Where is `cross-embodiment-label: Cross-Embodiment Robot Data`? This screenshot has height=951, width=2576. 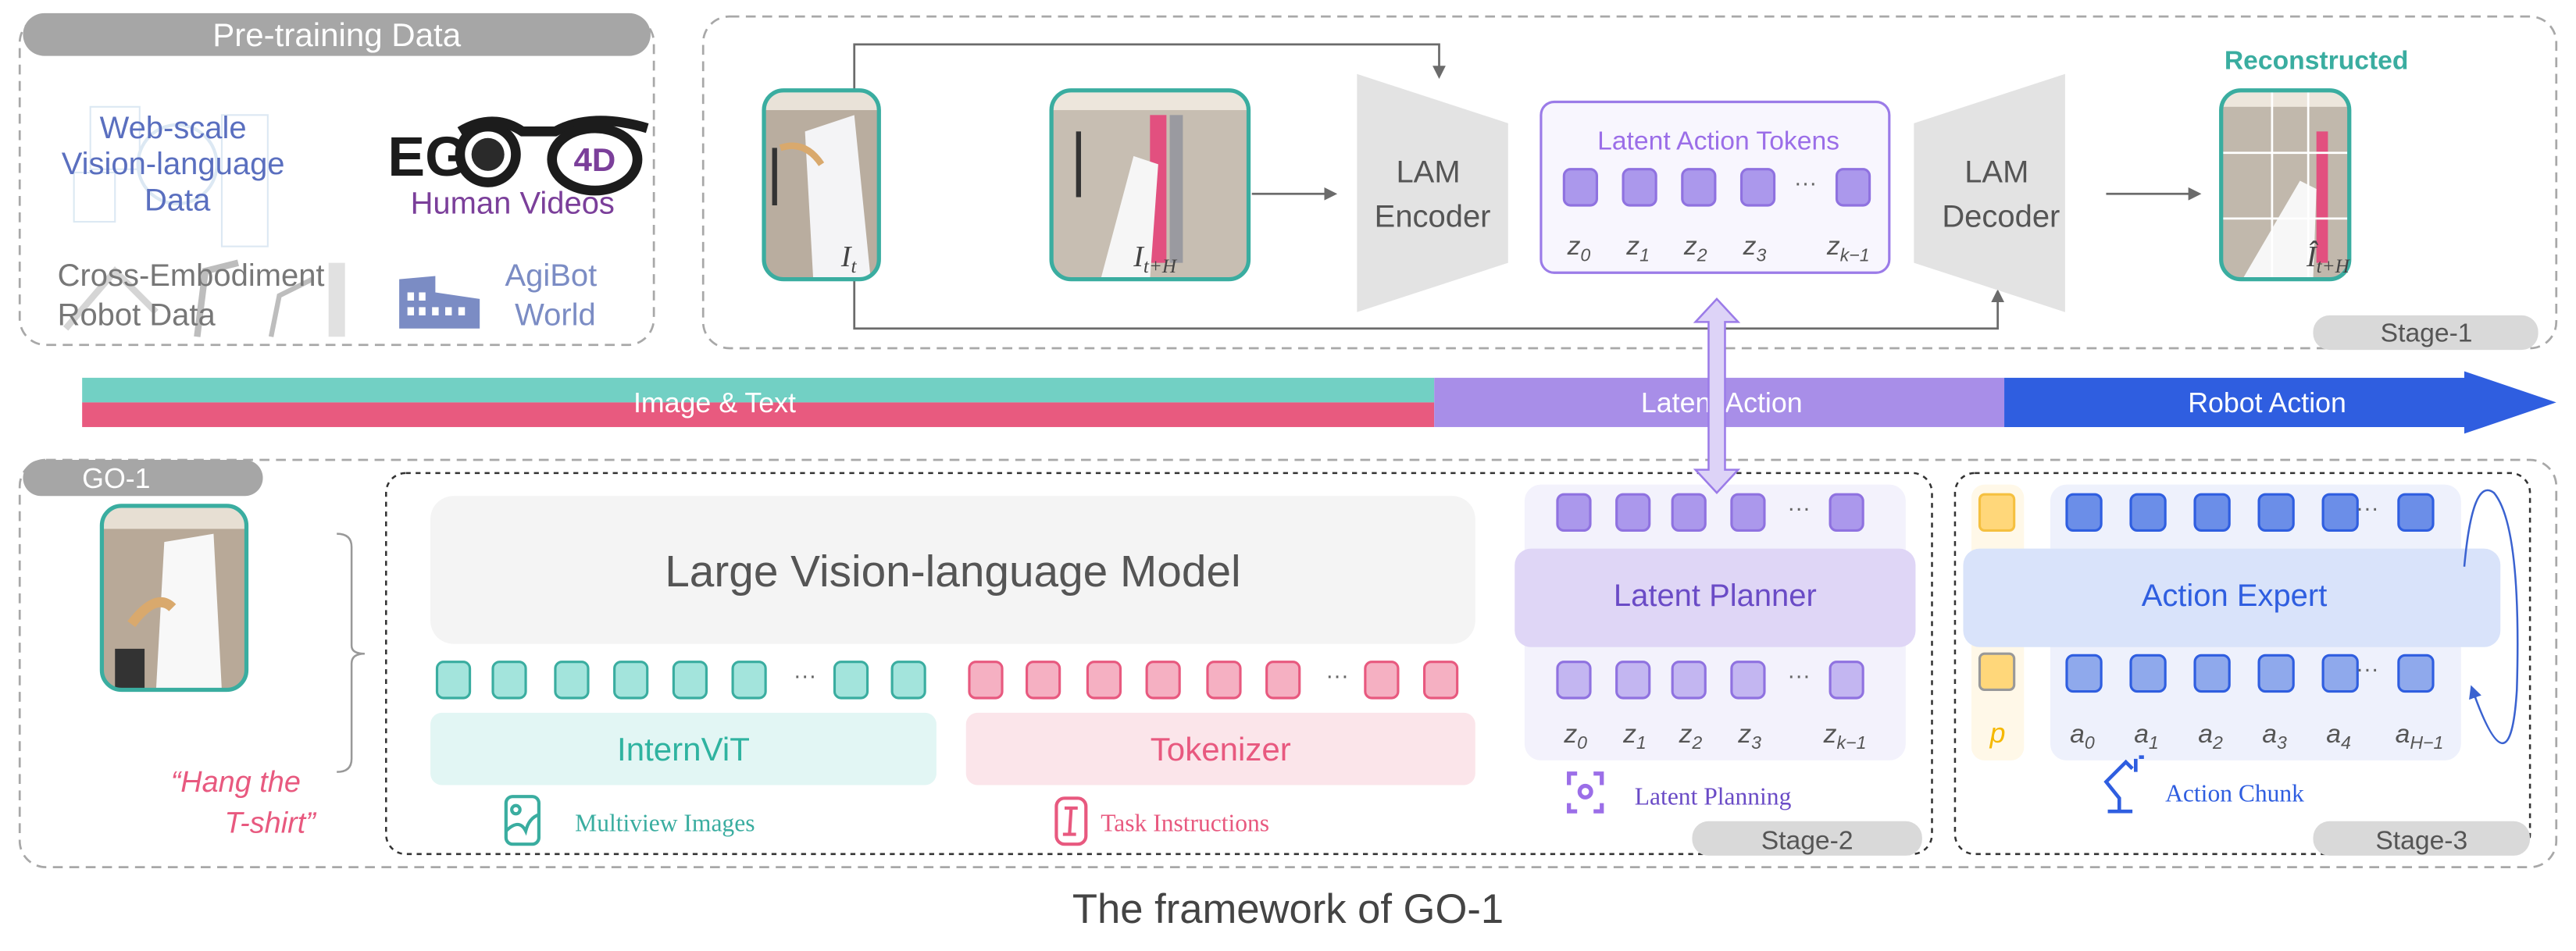 cross-embodiment-label: Cross-Embodiment Robot Data is located at coordinates (196, 295).